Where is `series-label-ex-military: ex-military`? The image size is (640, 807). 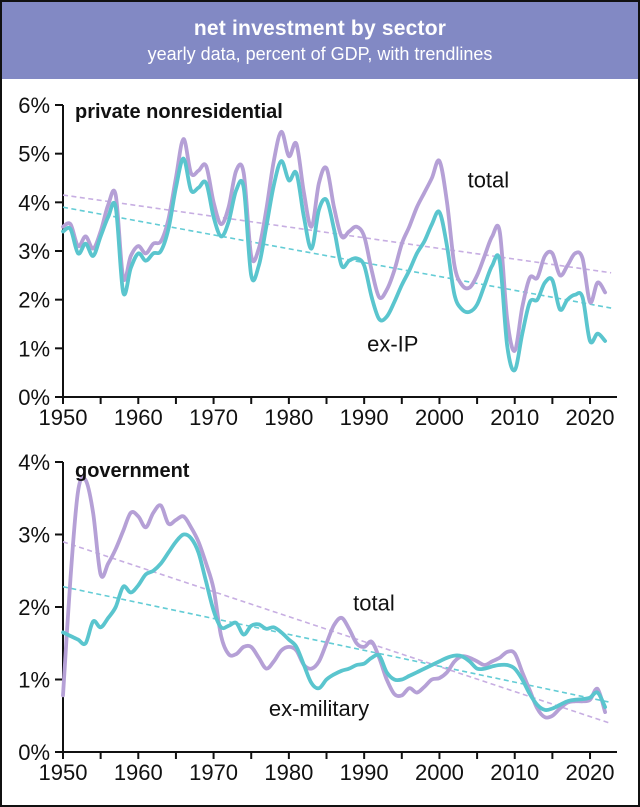 series-label-ex-military: ex-military is located at coordinates (319, 708).